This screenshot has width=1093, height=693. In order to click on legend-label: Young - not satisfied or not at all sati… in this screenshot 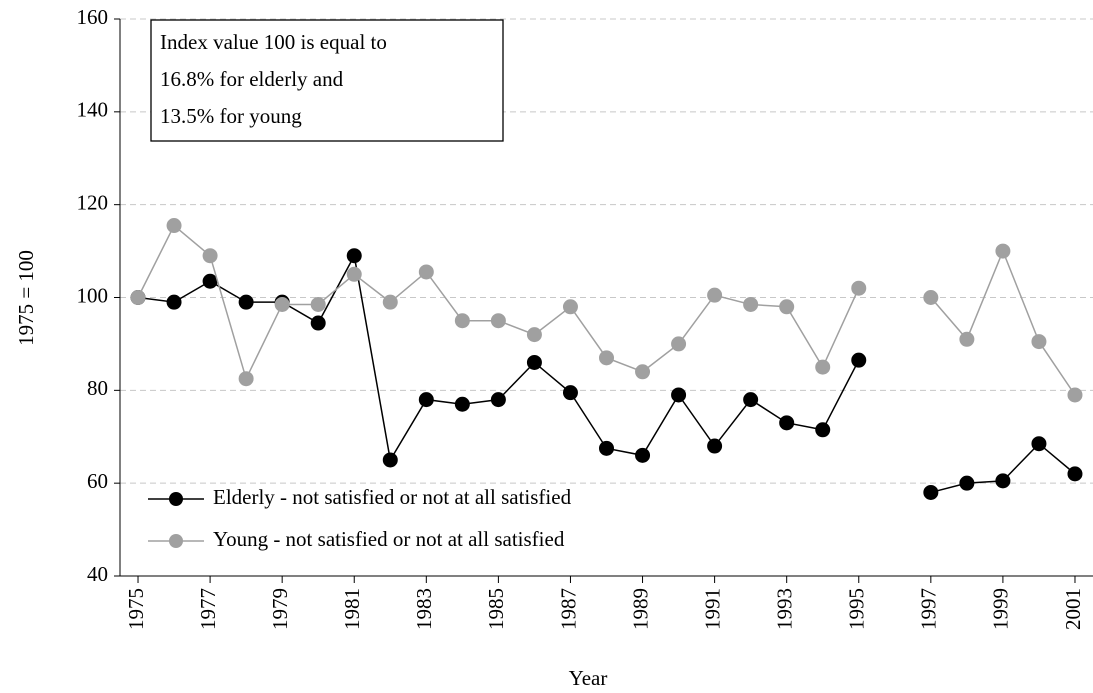, I will do `click(389, 539)`.